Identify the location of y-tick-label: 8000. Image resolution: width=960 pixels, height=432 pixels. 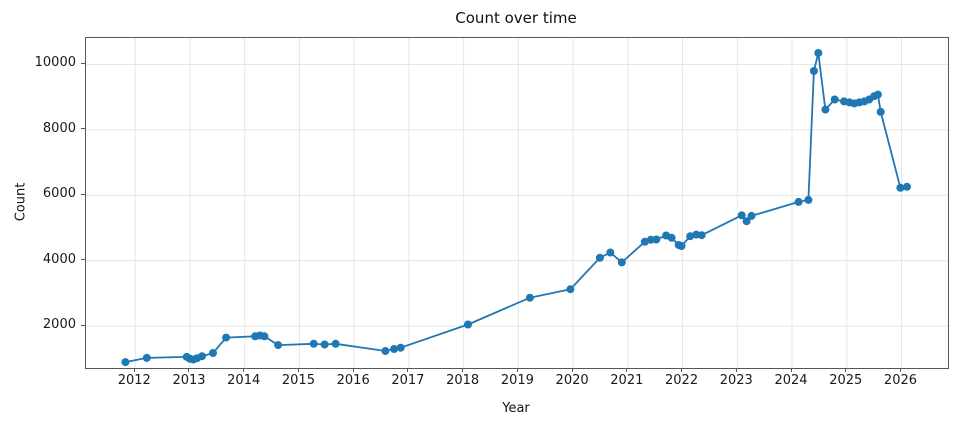
(59, 128).